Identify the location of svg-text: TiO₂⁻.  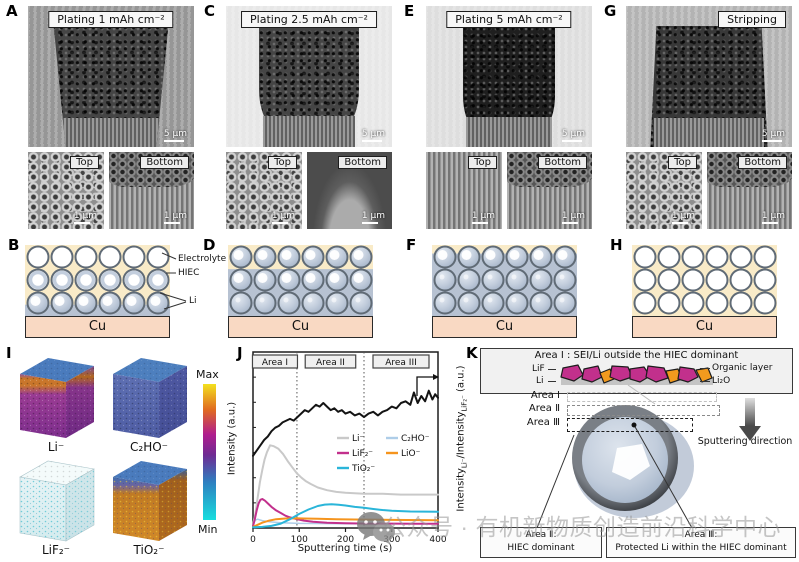
(363, 469).